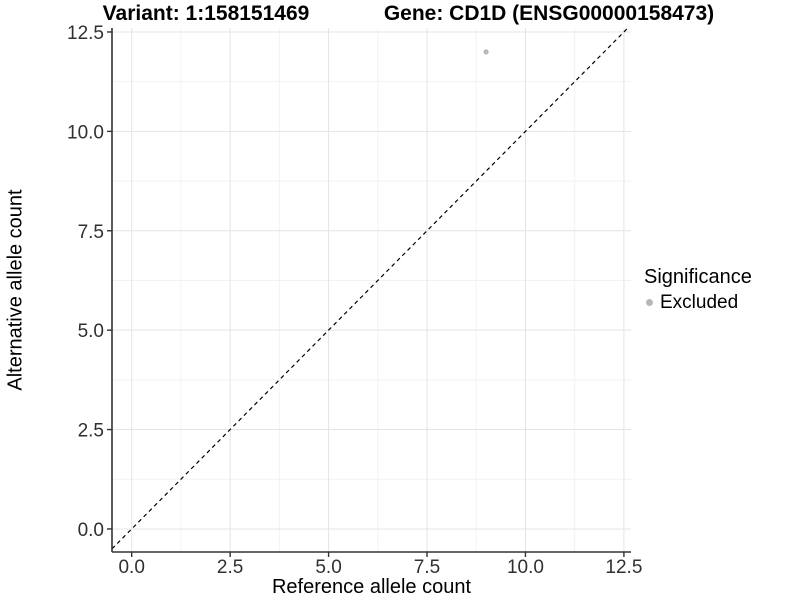 The image size is (800, 600). What do you see at coordinates (698, 277) in the screenshot?
I see `legend-title: Significance` at bounding box center [698, 277].